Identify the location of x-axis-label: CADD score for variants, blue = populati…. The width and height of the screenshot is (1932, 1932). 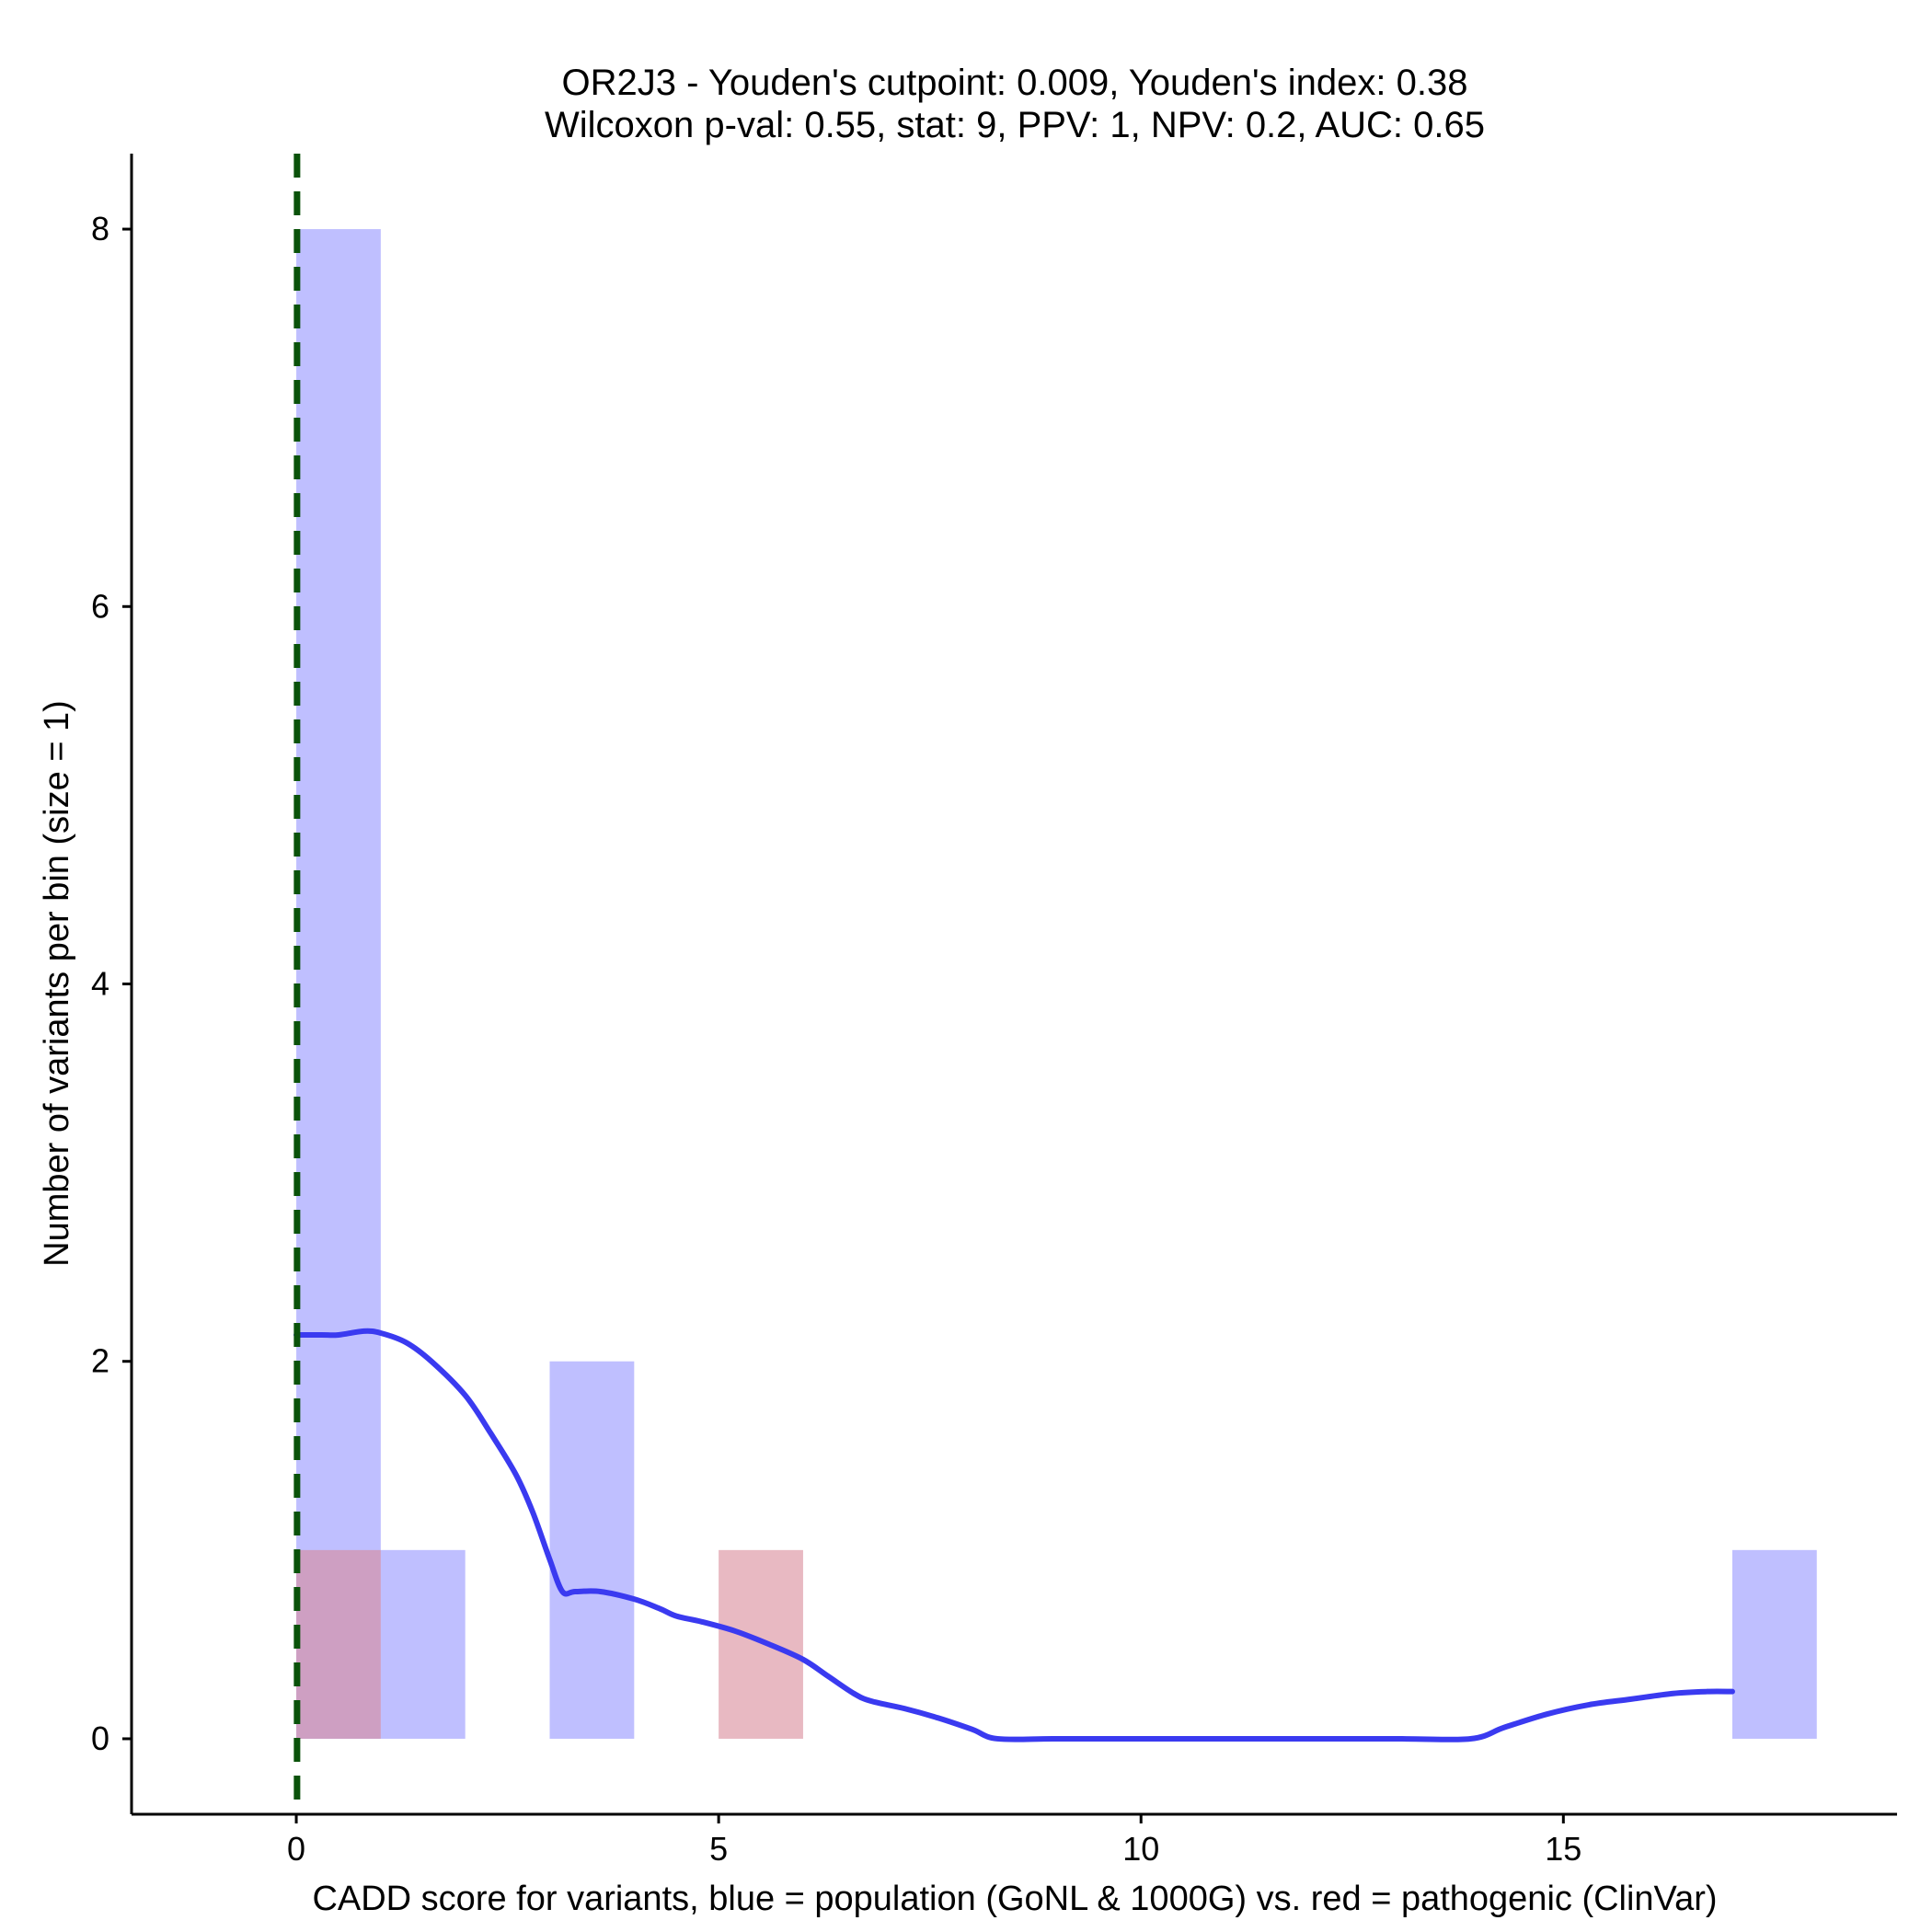
(1014, 1899).